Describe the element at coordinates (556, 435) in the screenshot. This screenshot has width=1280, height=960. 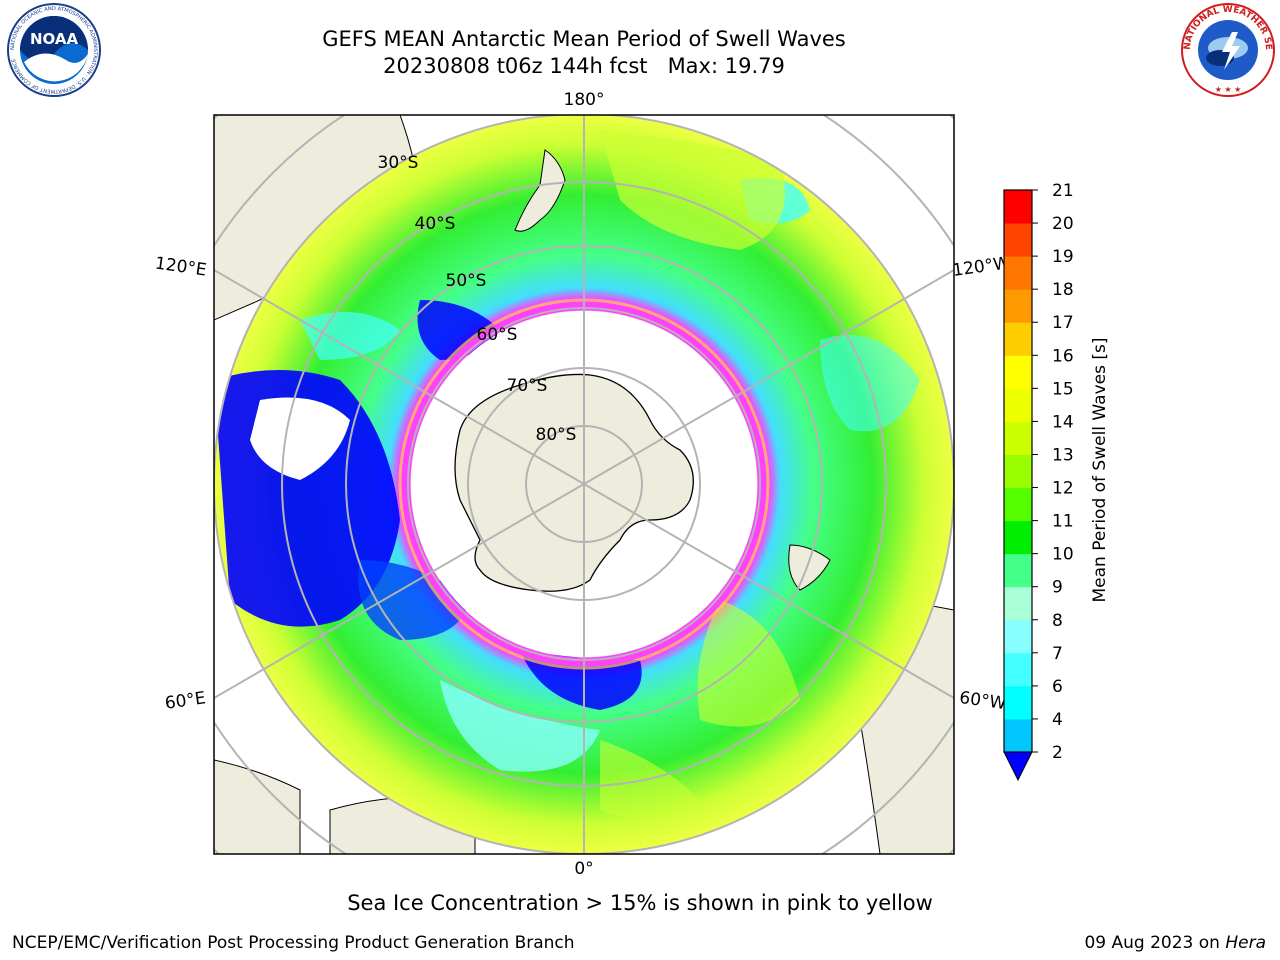
I see `lat-label-80s: 80°S` at that location.